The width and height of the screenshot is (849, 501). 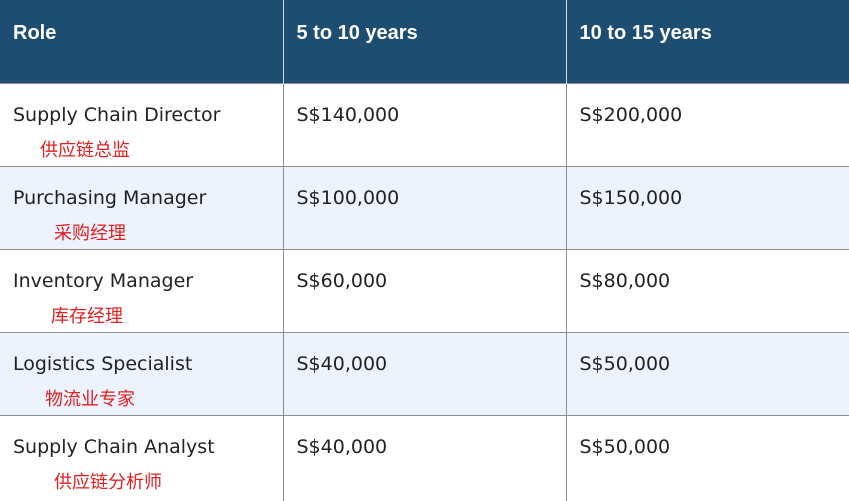 What do you see at coordinates (707, 207) in the screenshot?
I see `salary-10-to-15-cell: S$150,000` at bounding box center [707, 207].